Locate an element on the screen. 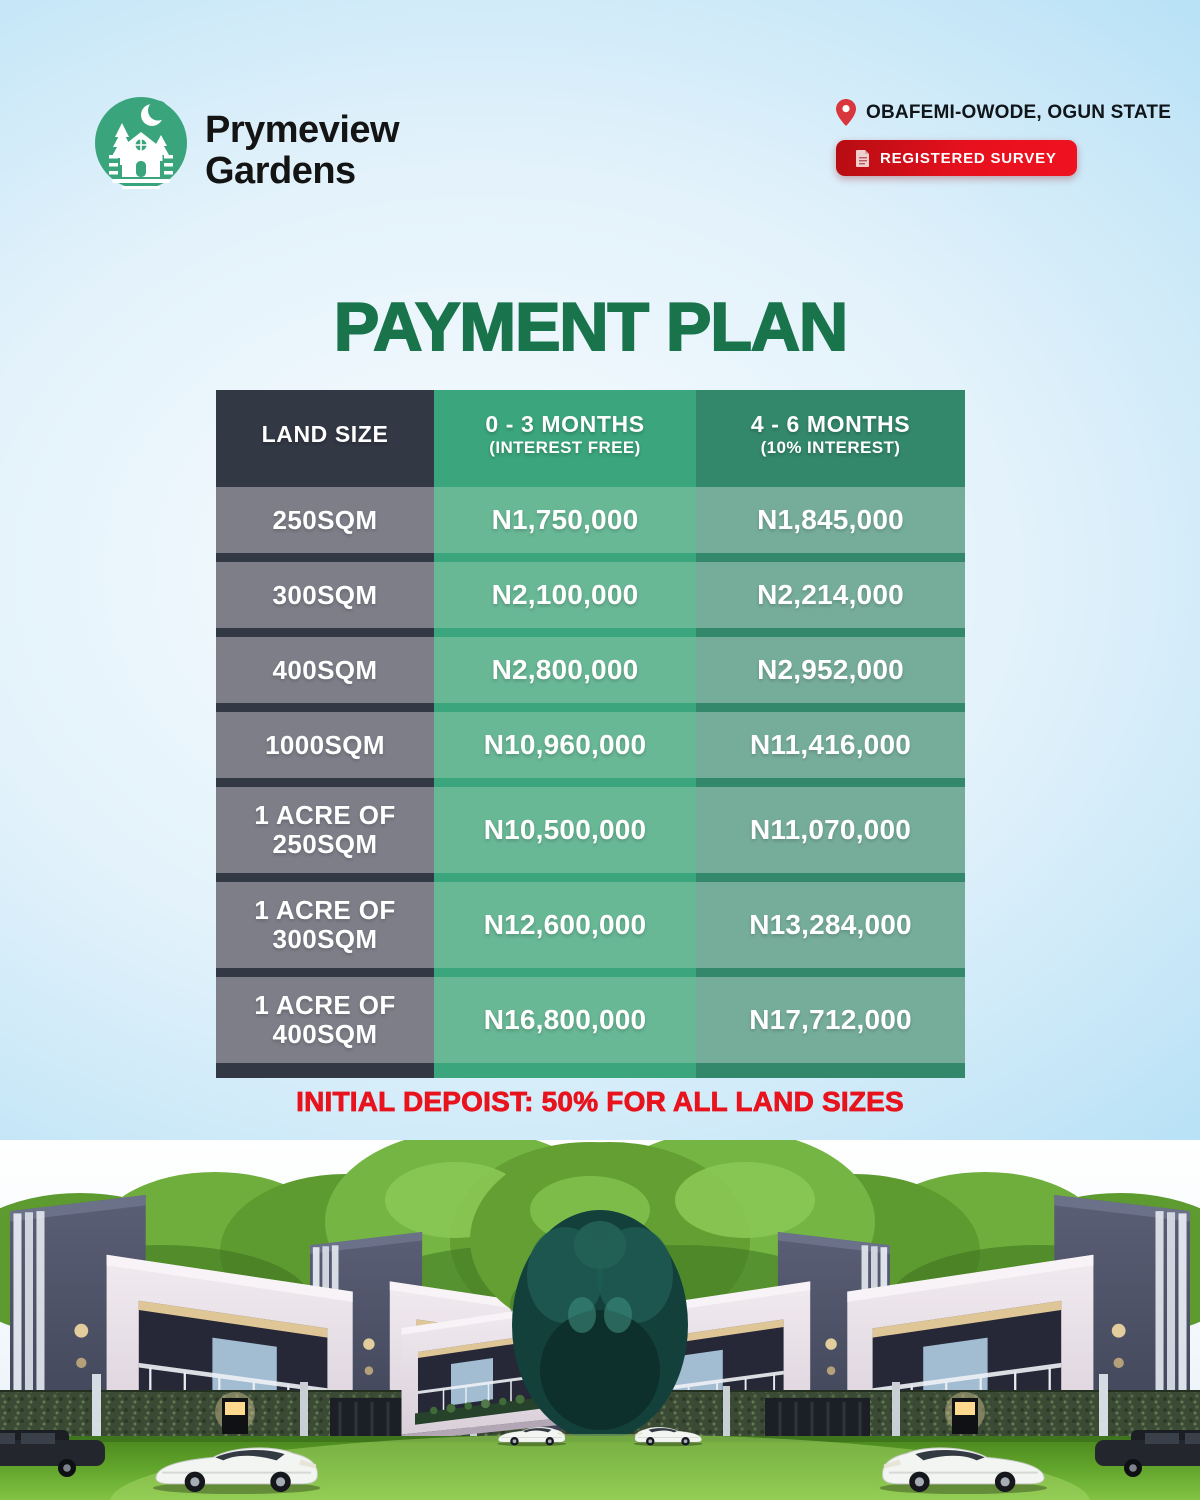 The height and width of the screenshot is (1500, 1200). table-cell-price-4-6-months: N17,712,000 is located at coordinates (830, 1020).